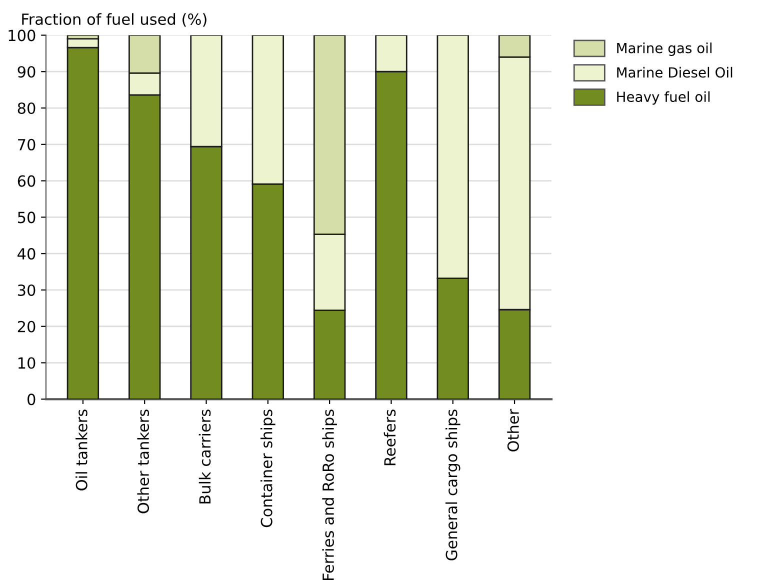  Describe the element at coordinates (27, 181) in the screenshot. I see `y-tick-label: 60` at that location.